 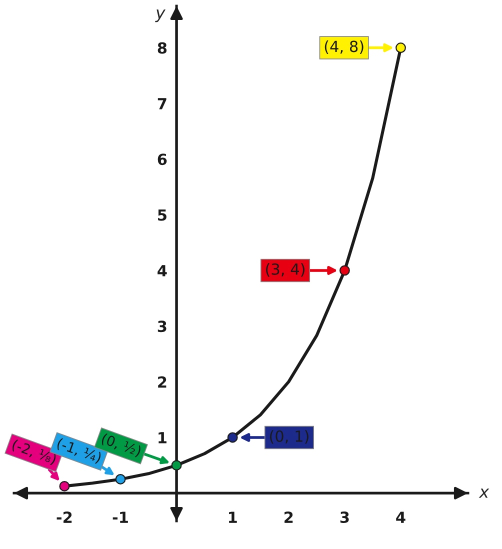 I want to click on y-tick-label: 3, so click(x=162, y=326).